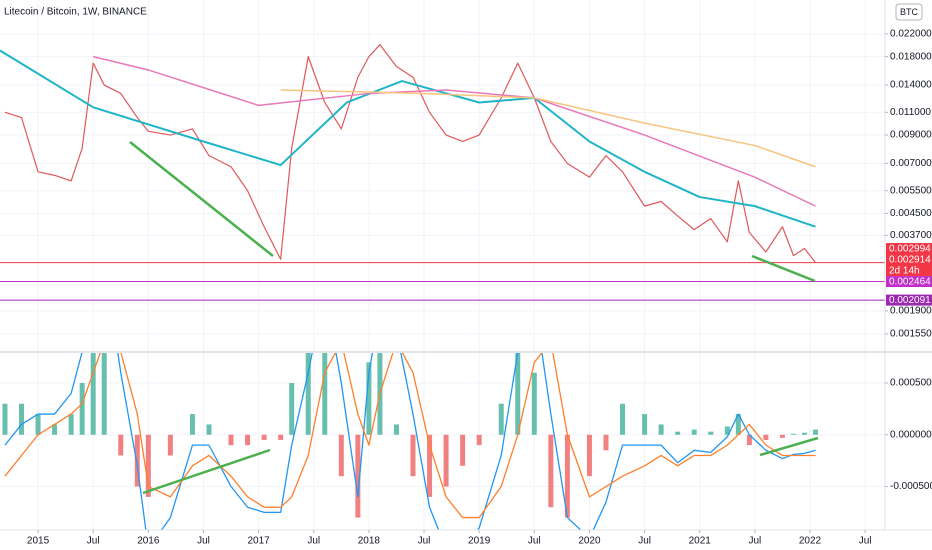 This screenshot has width=932, height=550. I want to click on y-tick-label: 0.000500, so click(911, 383).